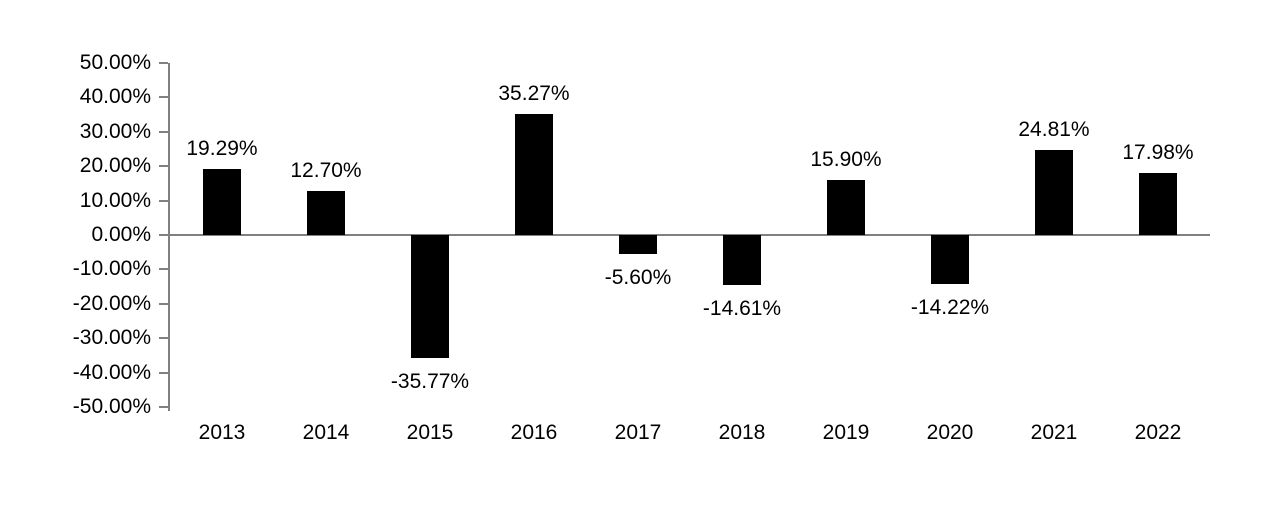 The image size is (1274, 508). What do you see at coordinates (111, 372) in the screenshot?
I see `y-axis-tick-label: -40.00%` at bounding box center [111, 372].